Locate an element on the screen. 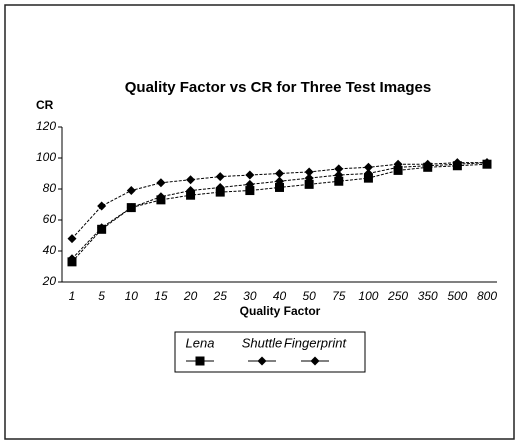 The image size is (520, 446). x-tick-label: 75 is located at coordinates (339, 296).